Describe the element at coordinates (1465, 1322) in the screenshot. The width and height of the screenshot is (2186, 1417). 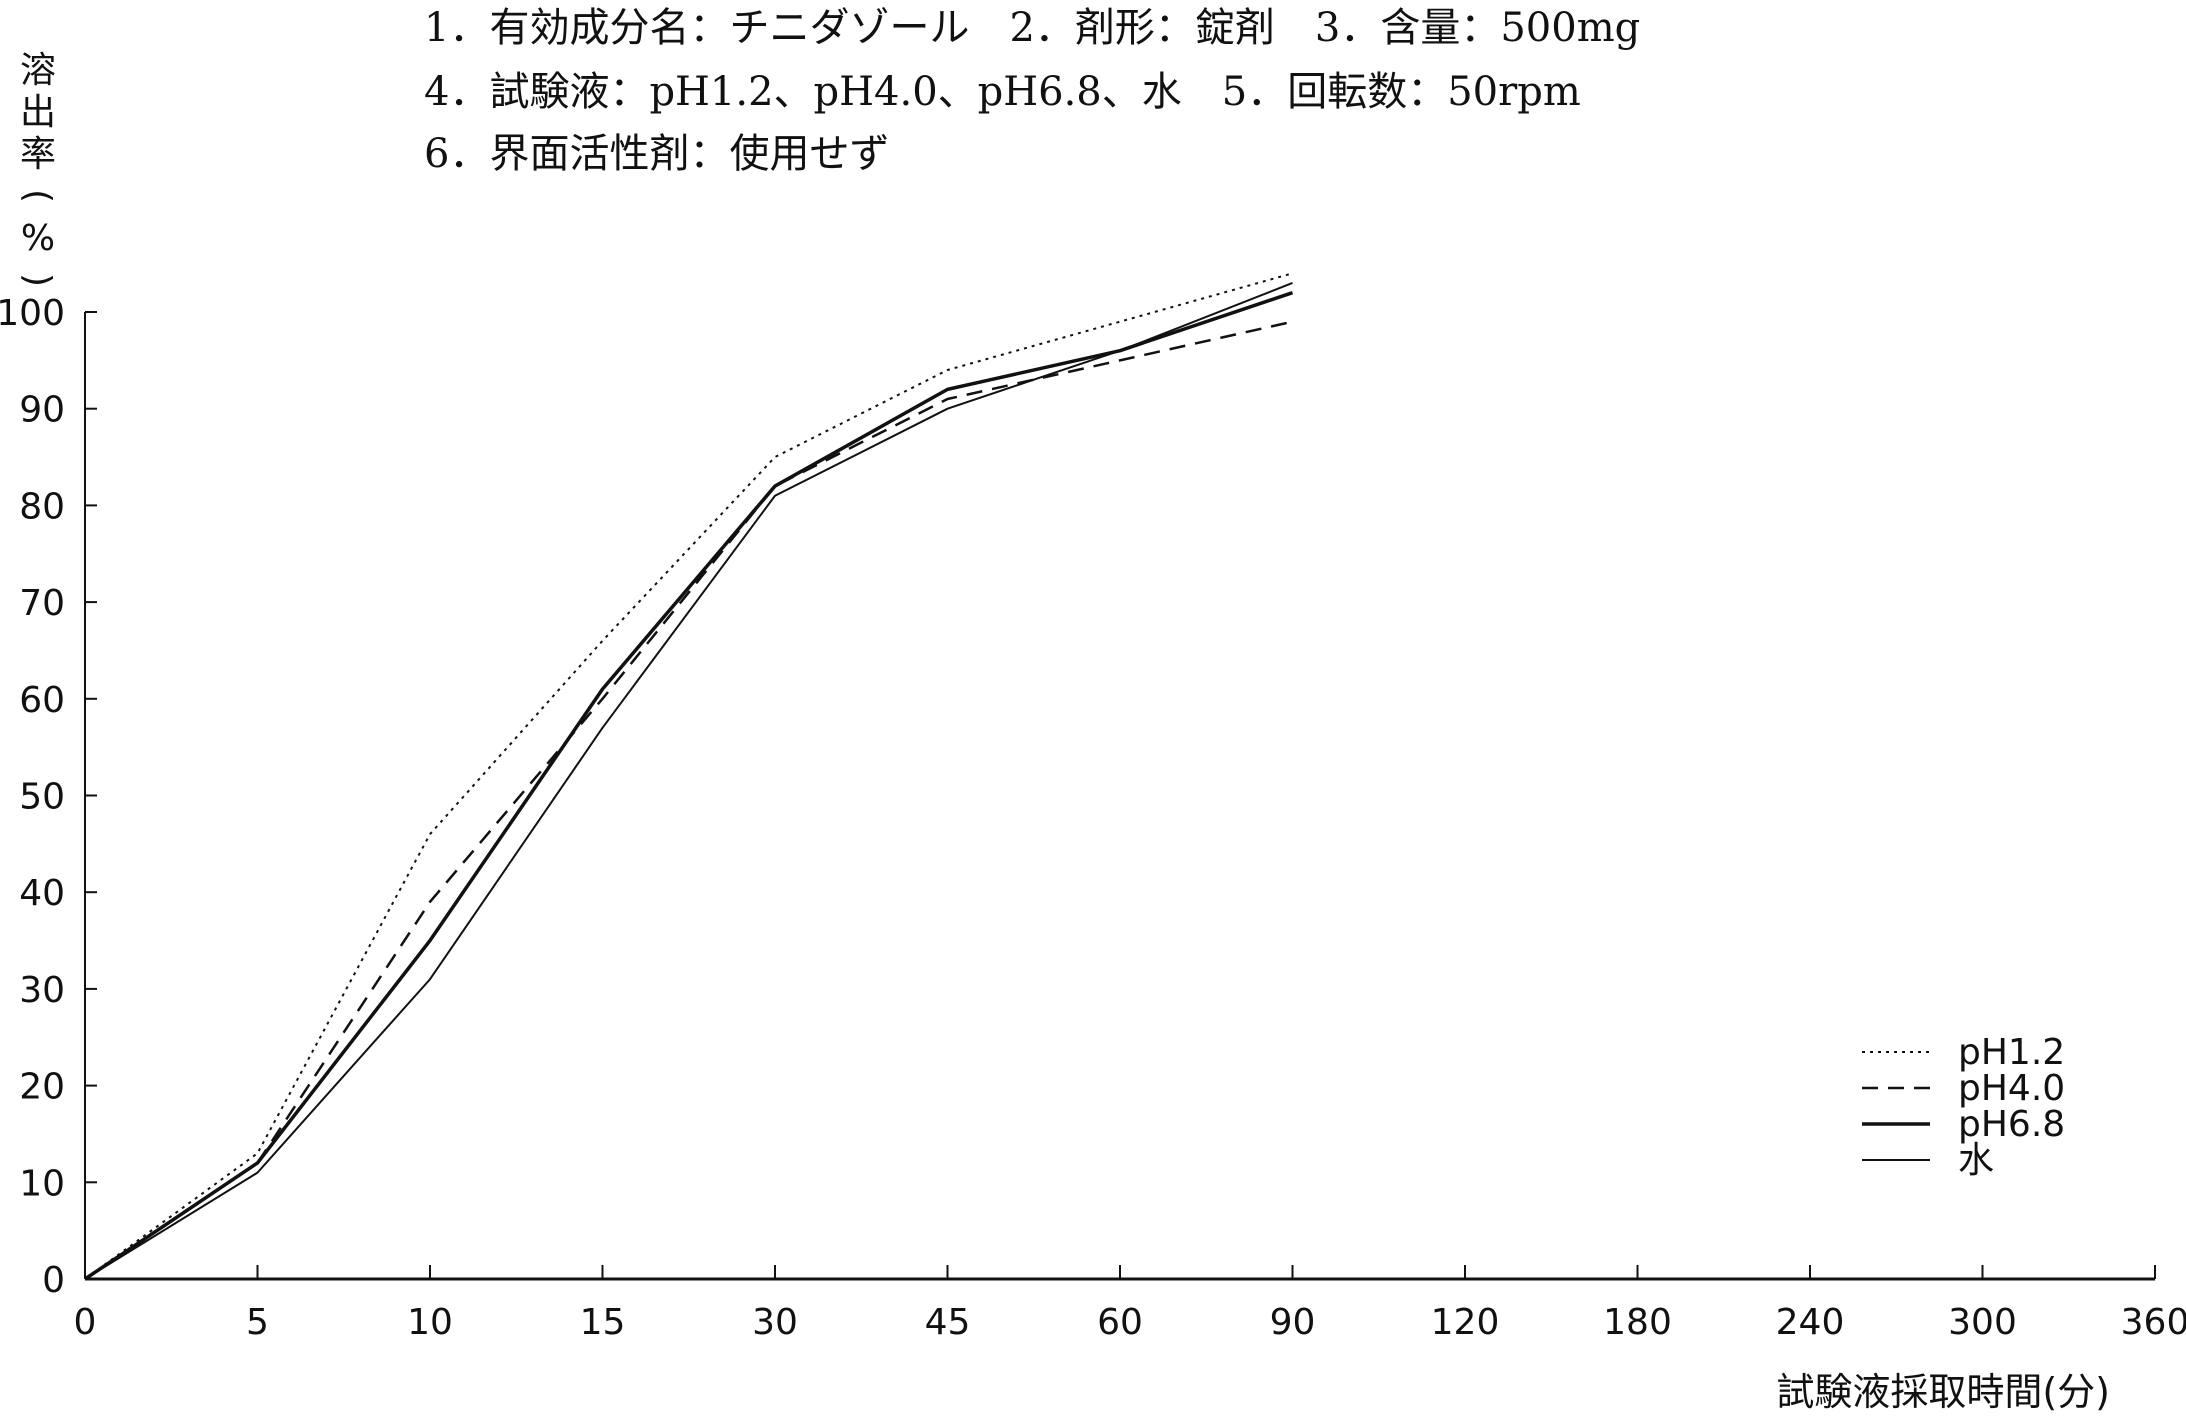
I see `x-tick-label: 120` at that location.